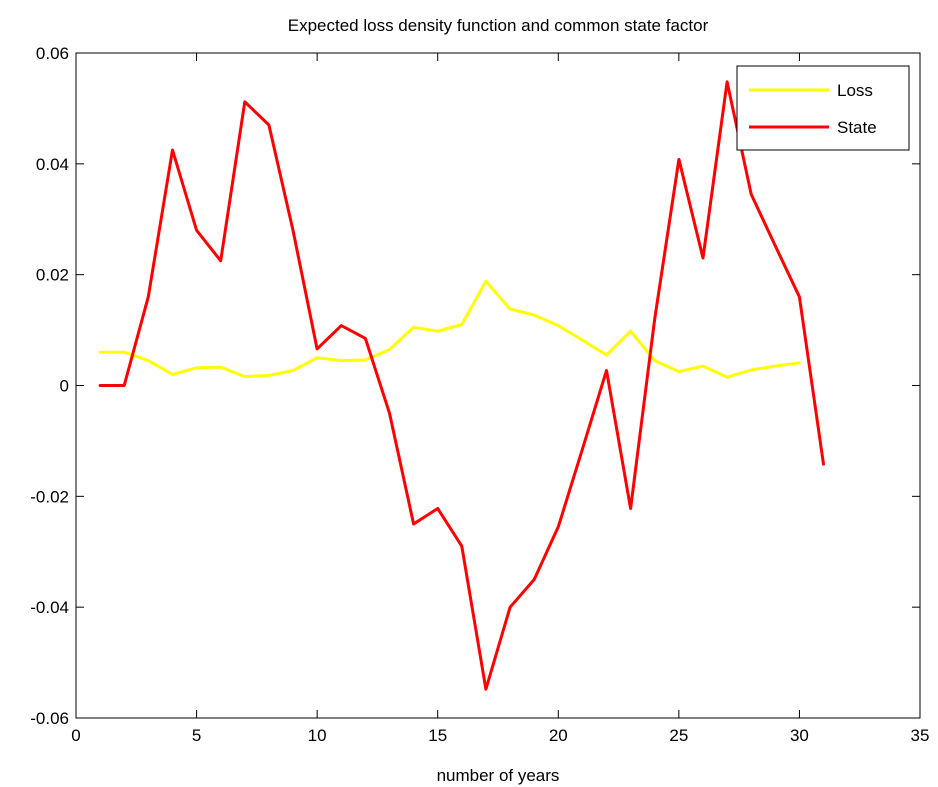 Image resolution: width=938 pixels, height=787 pixels. I want to click on y-tick-label: 0.04, so click(52, 164).